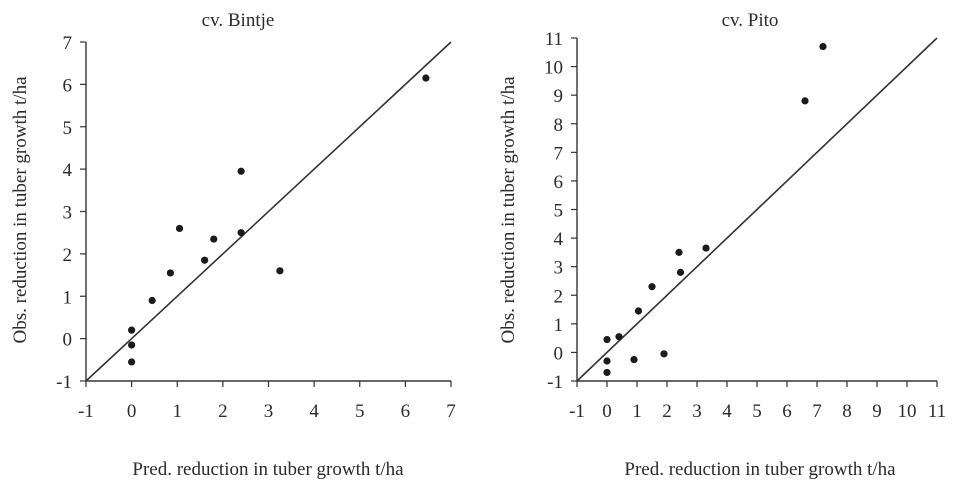 This screenshot has height=483, width=954. What do you see at coordinates (750, 20) in the screenshot?
I see `panel-title: cv. Pito` at bounding box center [750, 20].